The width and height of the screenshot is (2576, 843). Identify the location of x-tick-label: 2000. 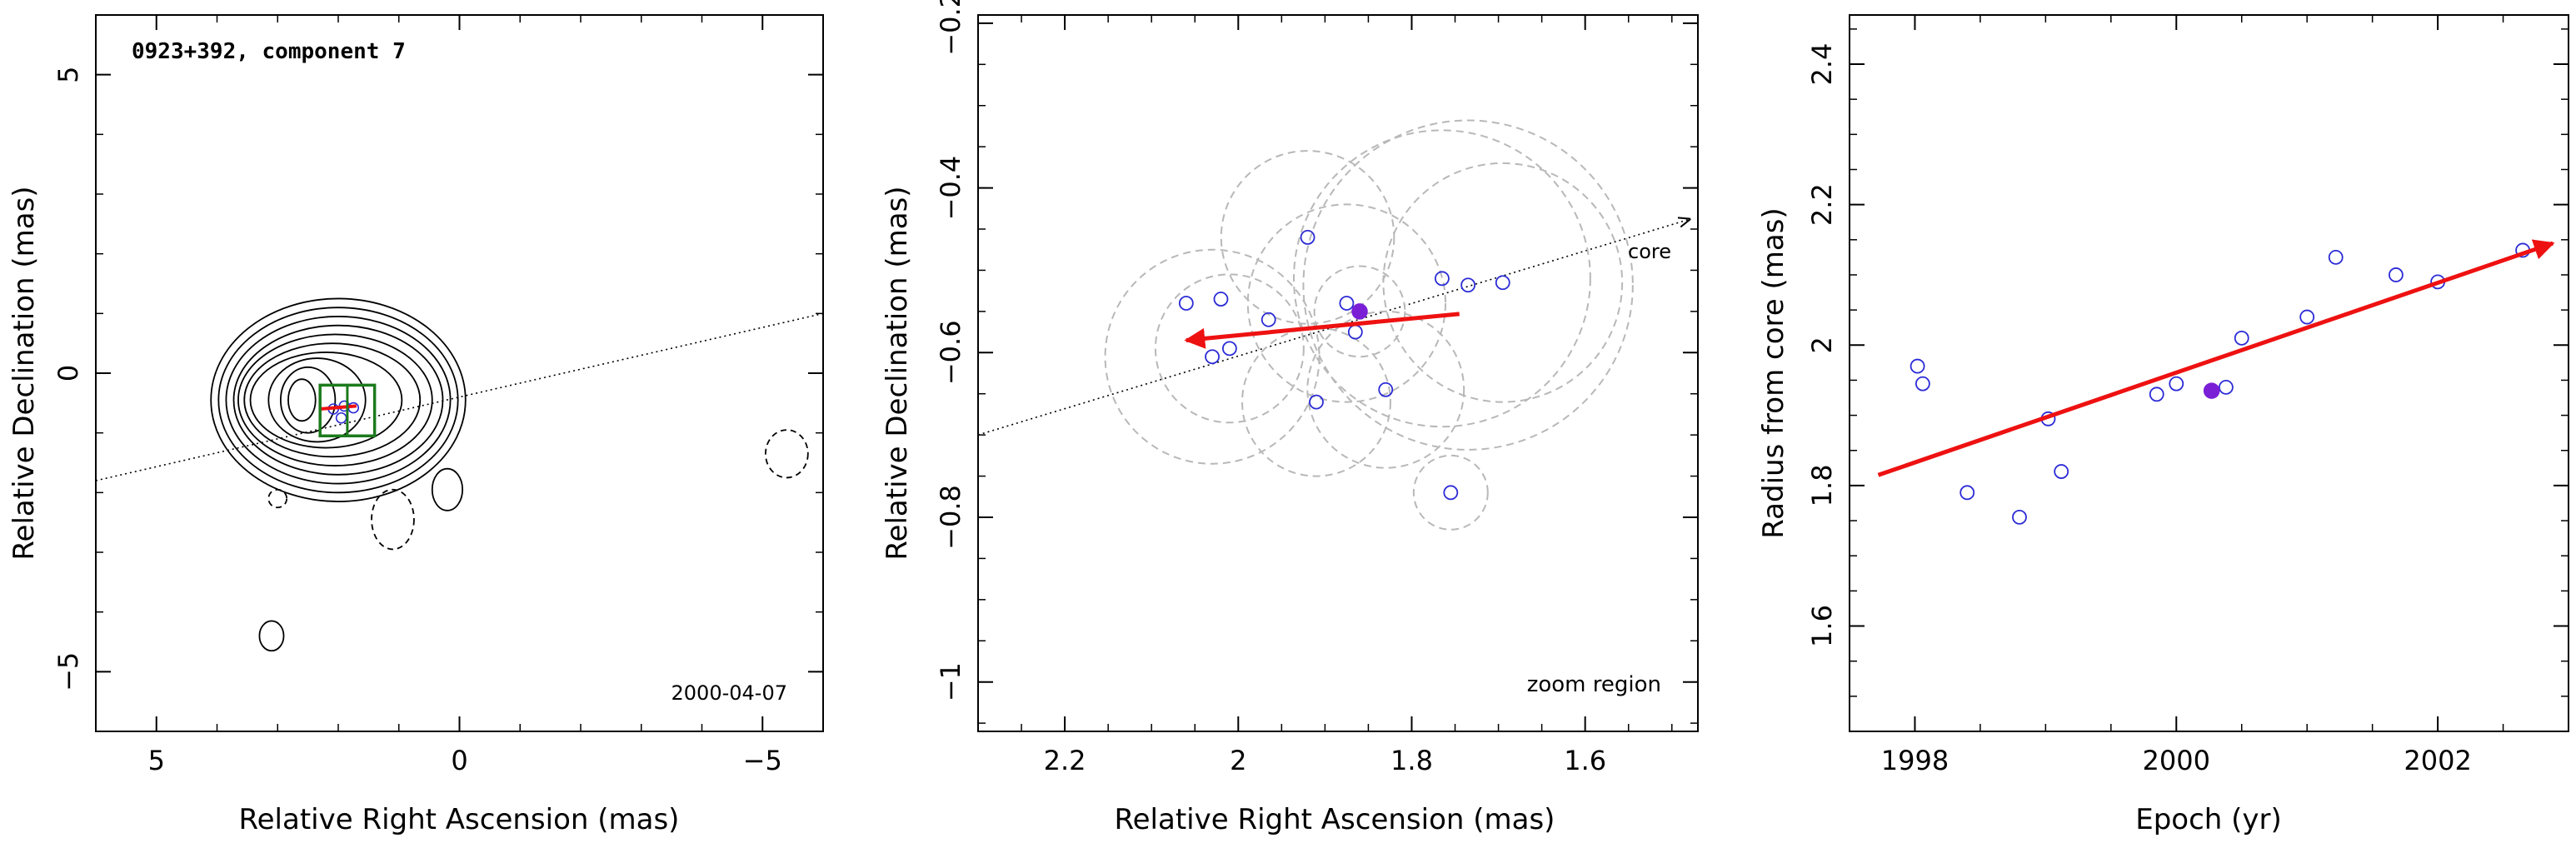
(2176, 760).